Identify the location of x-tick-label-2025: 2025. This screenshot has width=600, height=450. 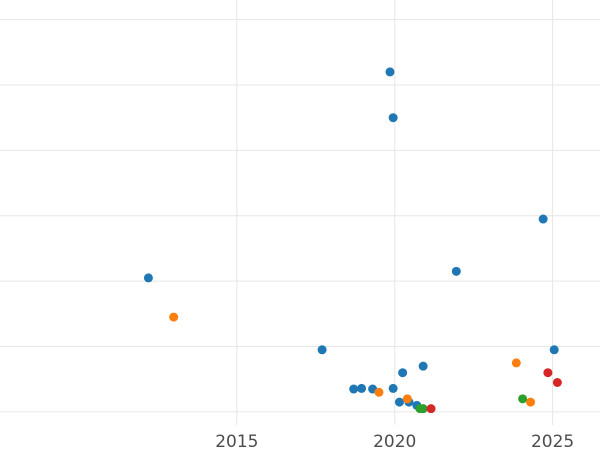
(552, 441).